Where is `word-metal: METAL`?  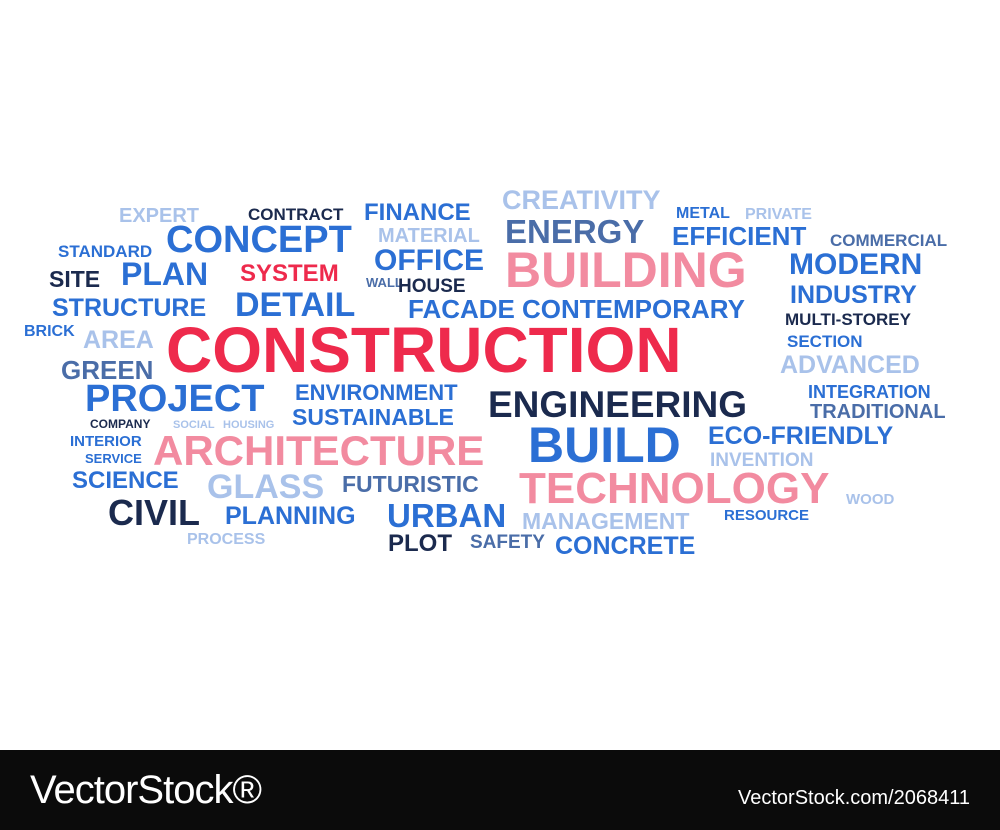 word-metal: METAL is located at coordinates (703, 213).